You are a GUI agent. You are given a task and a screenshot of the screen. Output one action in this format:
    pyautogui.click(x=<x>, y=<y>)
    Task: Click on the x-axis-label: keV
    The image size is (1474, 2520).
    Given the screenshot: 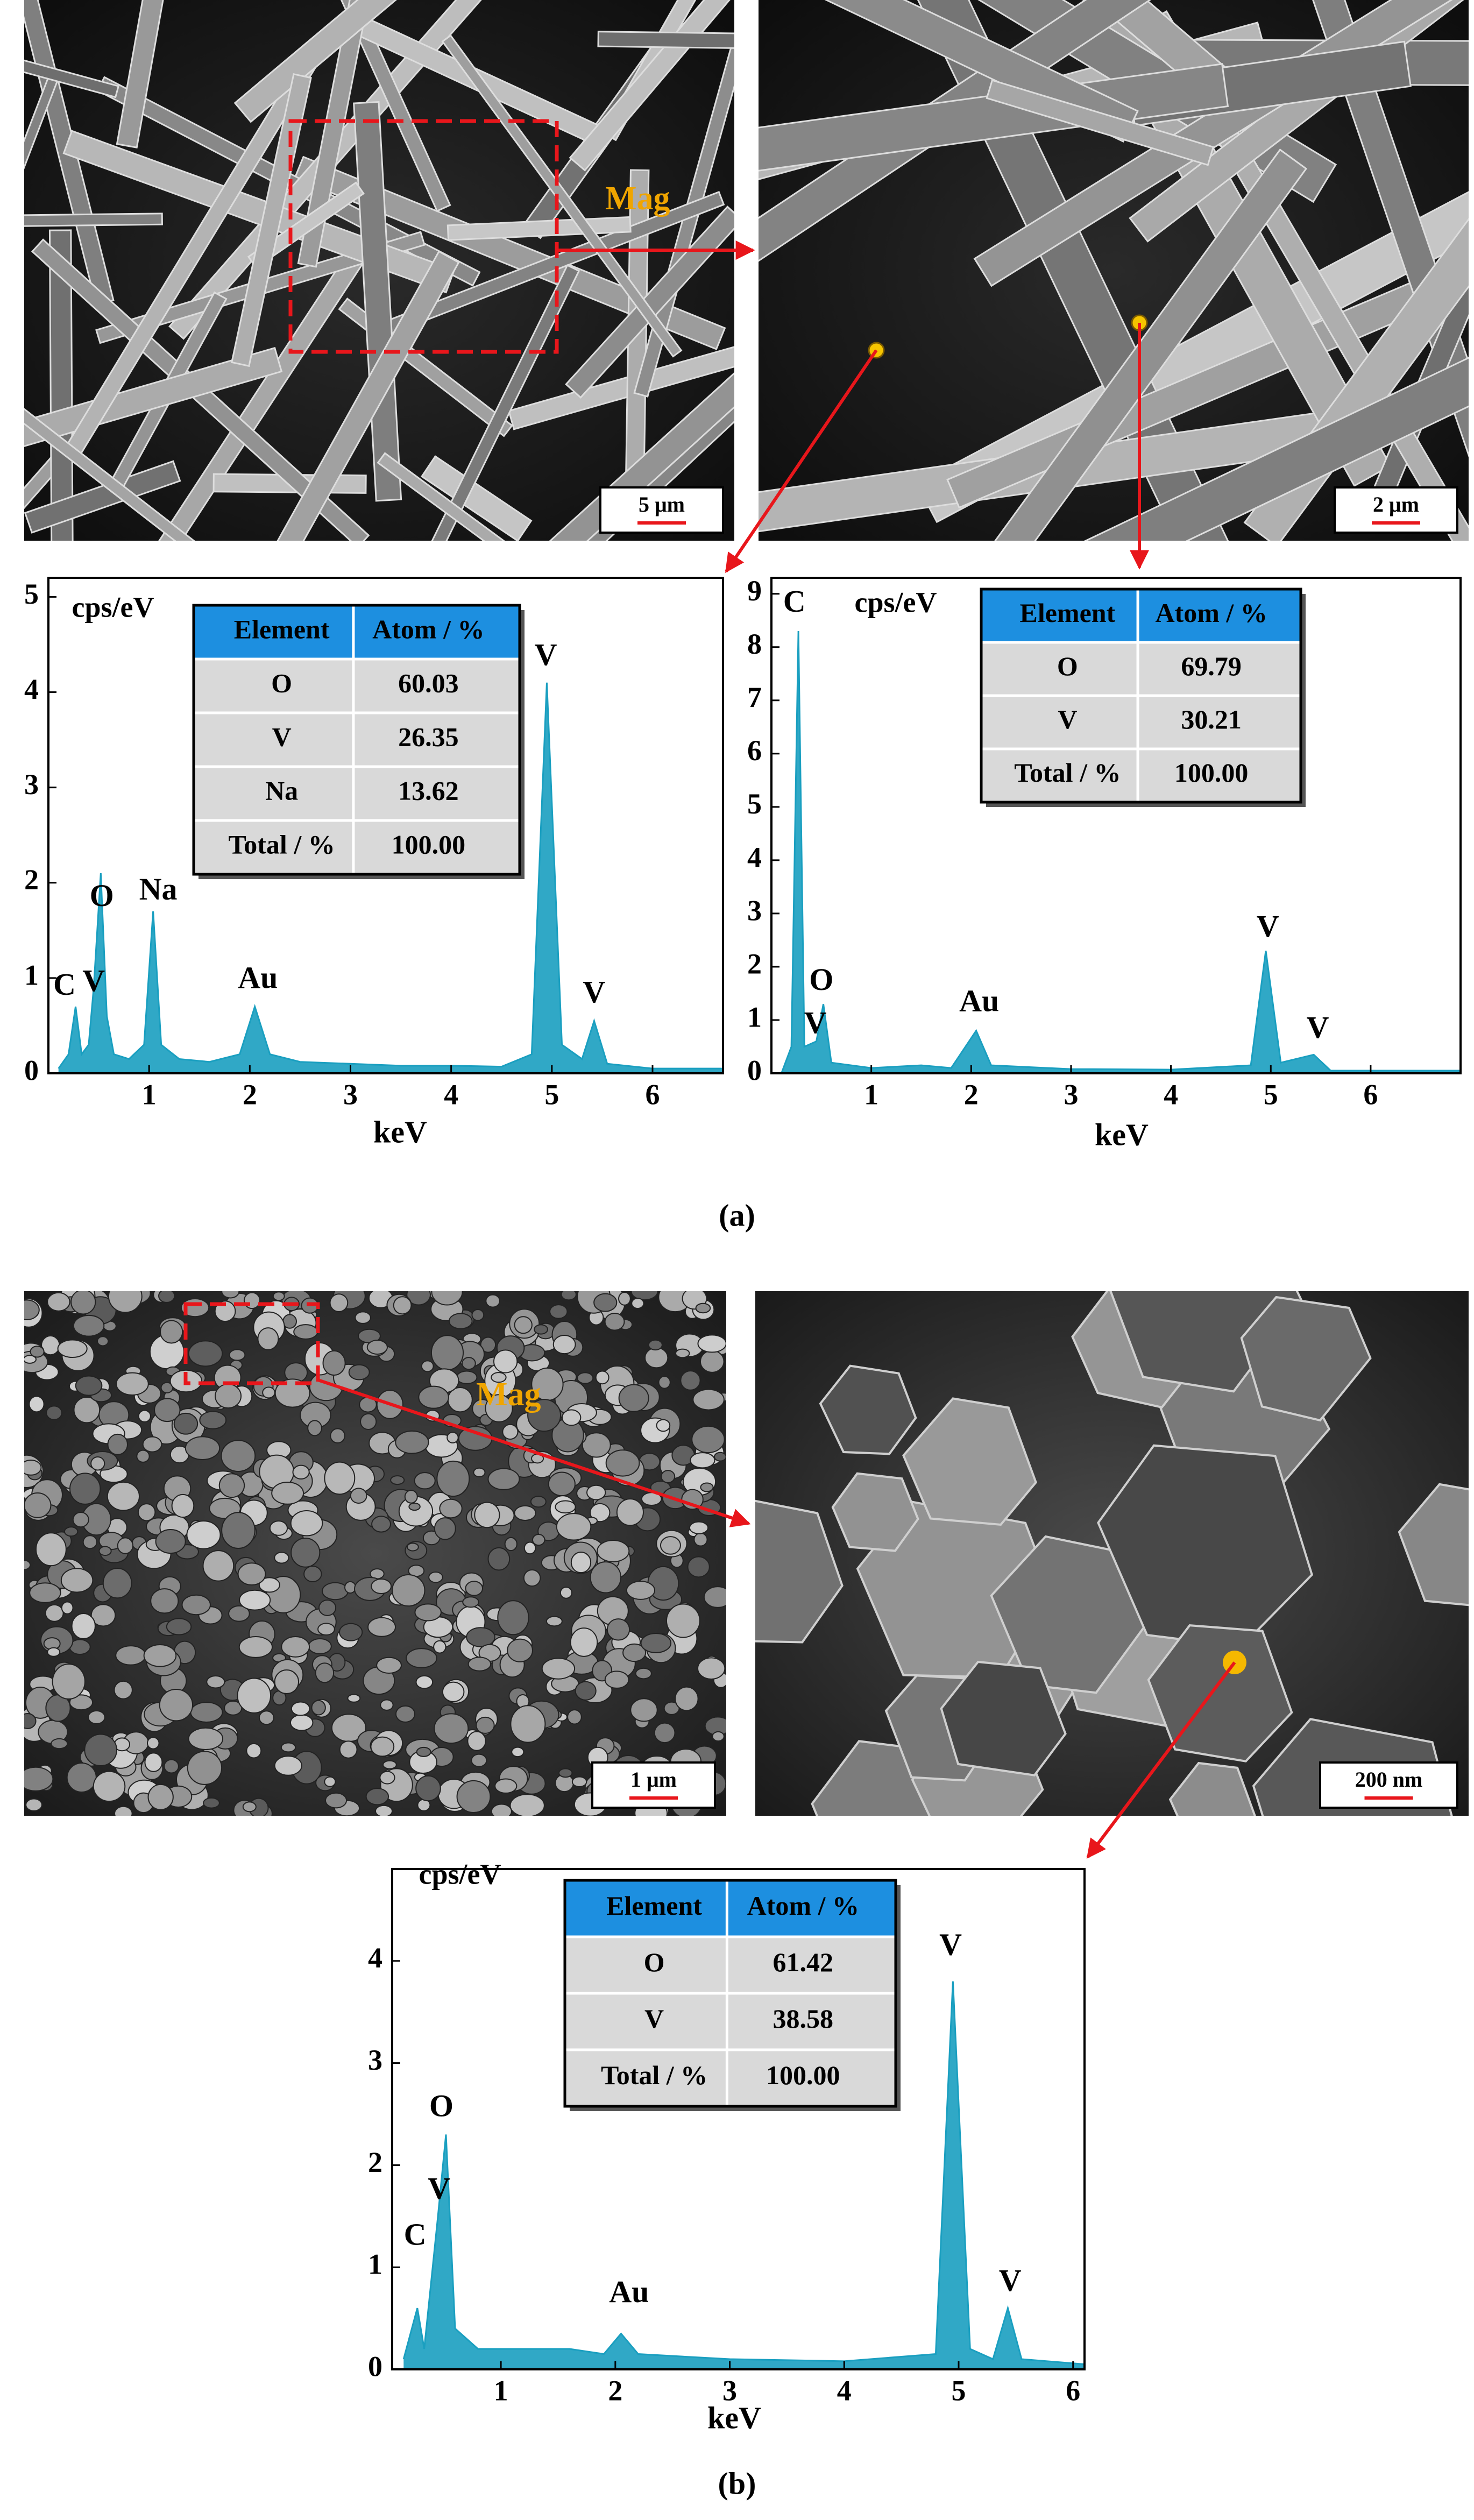 What is the action you would take?
    pyautogui.click(x=734, y=2418)
    